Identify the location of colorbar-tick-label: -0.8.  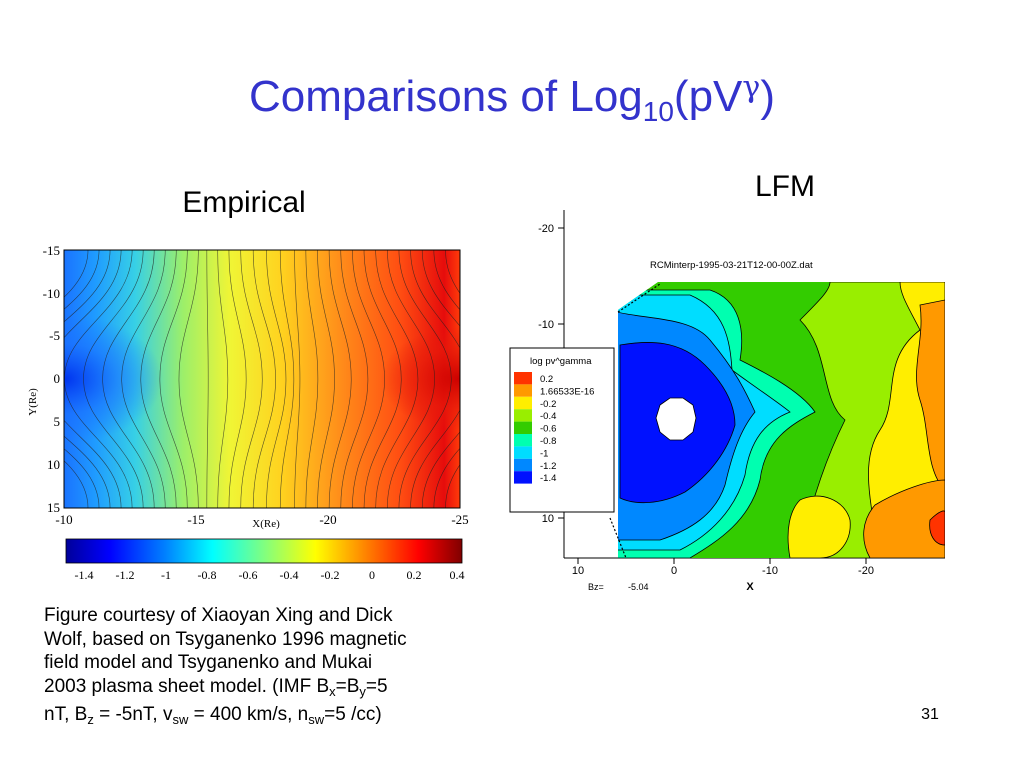
(207, 575).